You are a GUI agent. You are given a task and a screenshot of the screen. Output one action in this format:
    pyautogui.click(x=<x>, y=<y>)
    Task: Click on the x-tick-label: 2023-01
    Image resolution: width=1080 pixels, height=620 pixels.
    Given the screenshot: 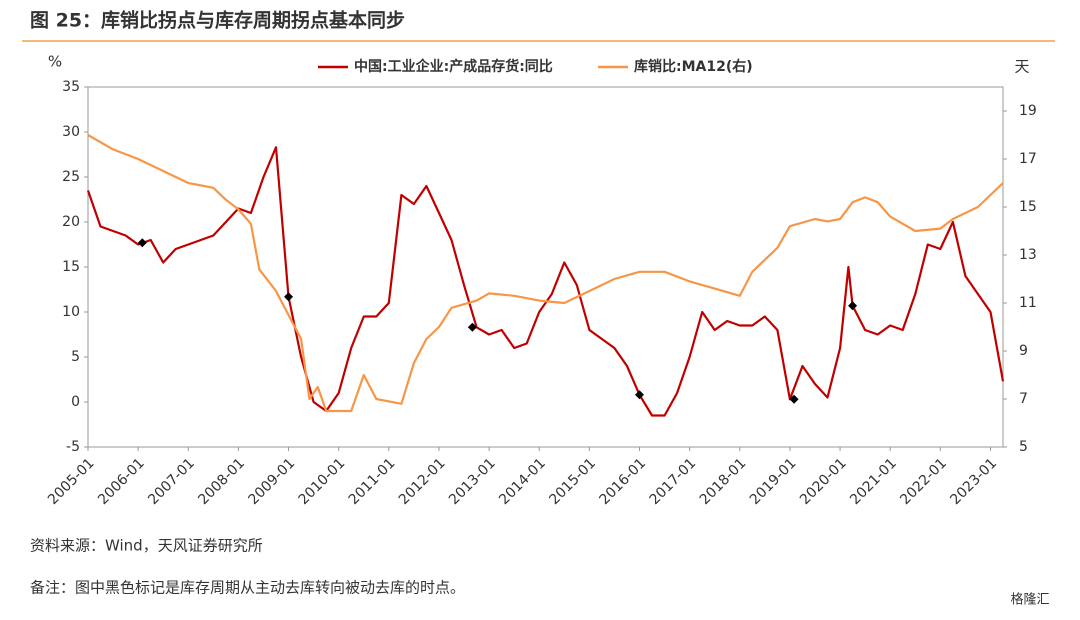 What is the action you would take?
    pyautogui.click(x=973, y=481)
    